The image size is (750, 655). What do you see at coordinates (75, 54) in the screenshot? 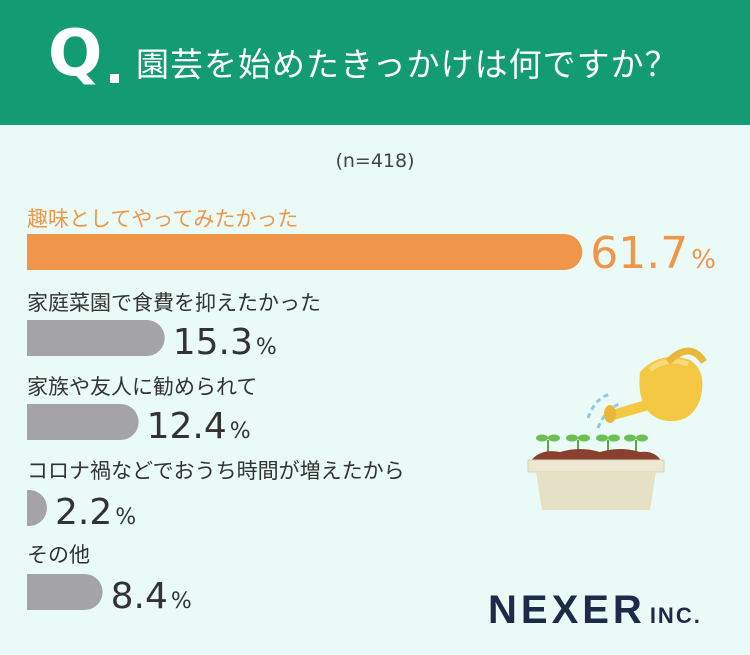
I see `q-mark: Q` at bounding box center [75, 54].